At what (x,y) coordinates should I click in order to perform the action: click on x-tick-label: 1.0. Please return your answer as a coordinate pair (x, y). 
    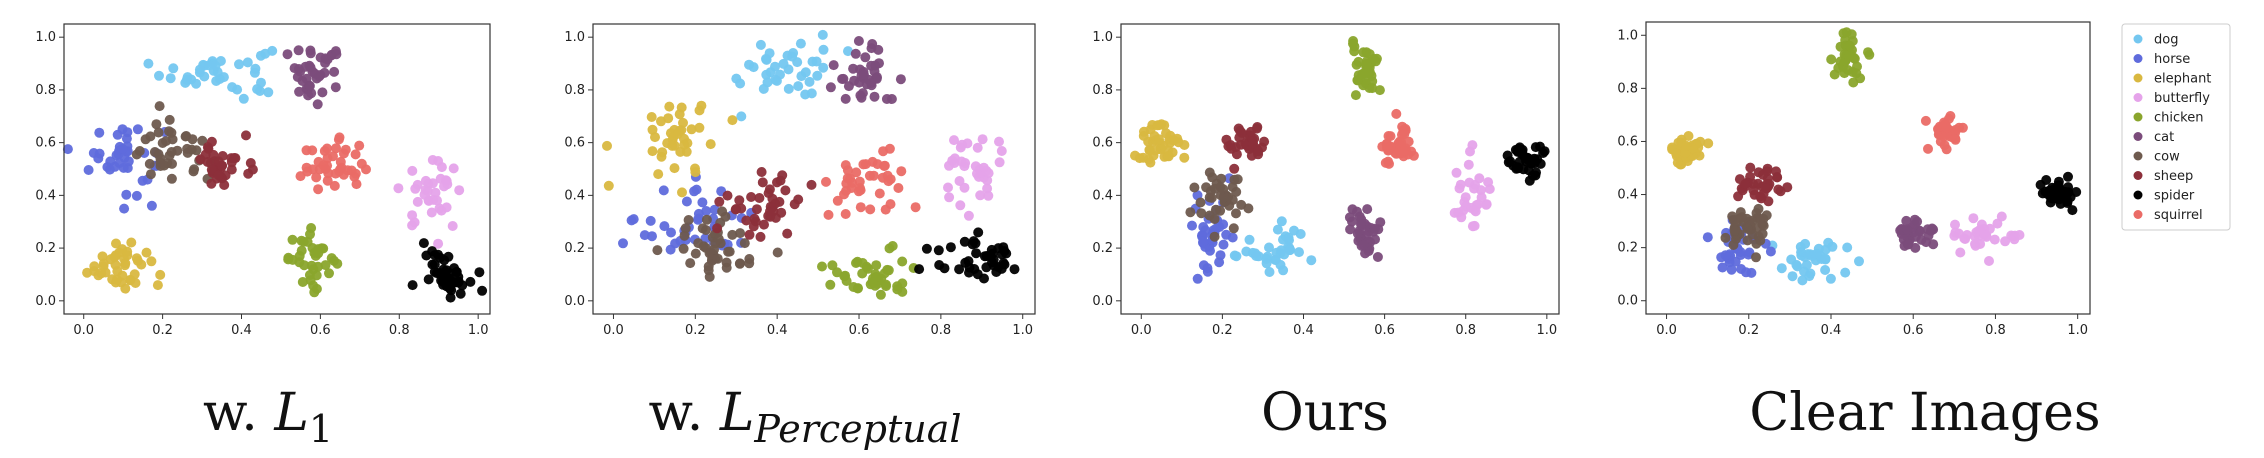
    Looking at the image, I should click on (1022, 330).